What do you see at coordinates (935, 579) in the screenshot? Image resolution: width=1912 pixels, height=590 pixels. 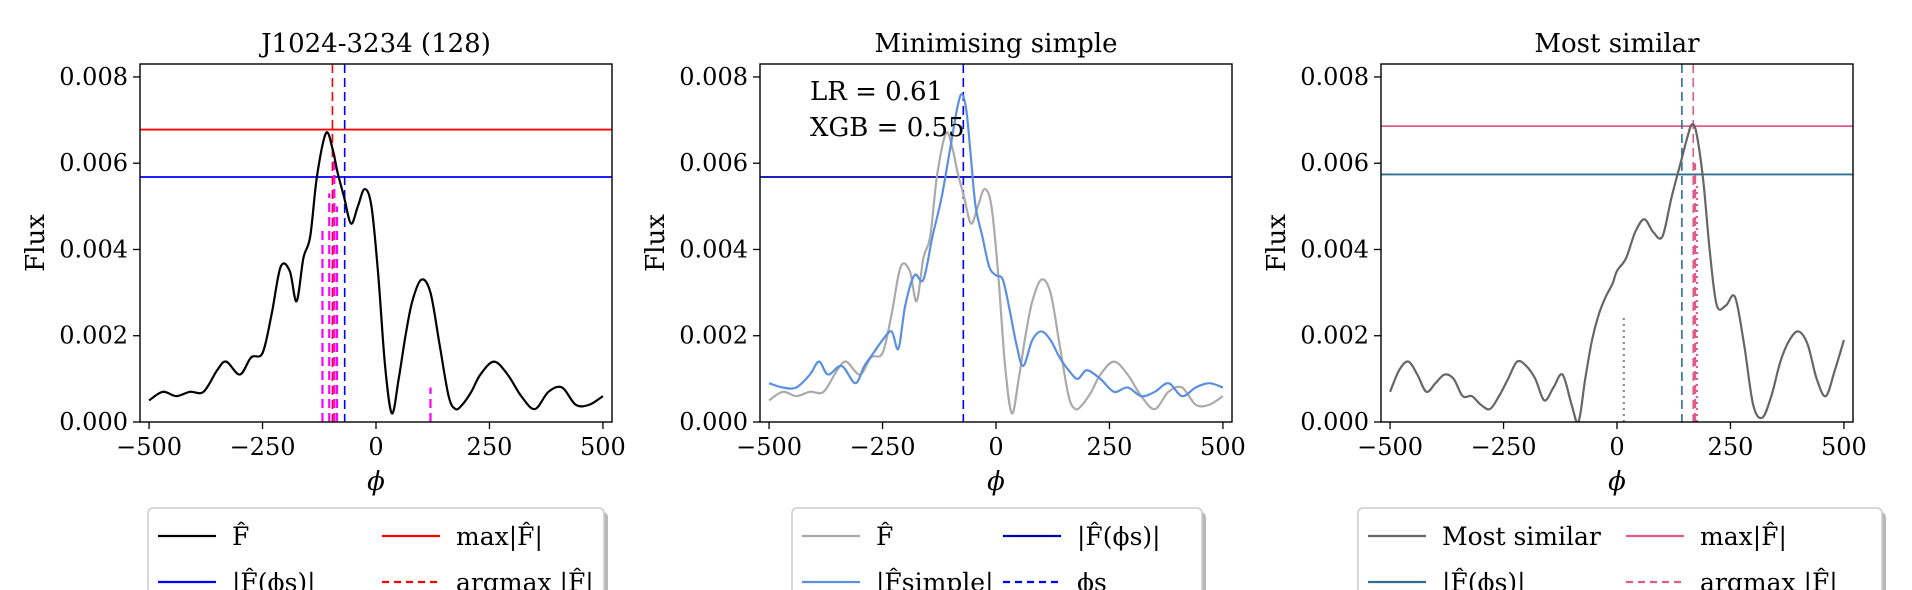 I see `legend-label: |F̂simple|` at bounding box center [935, 579].